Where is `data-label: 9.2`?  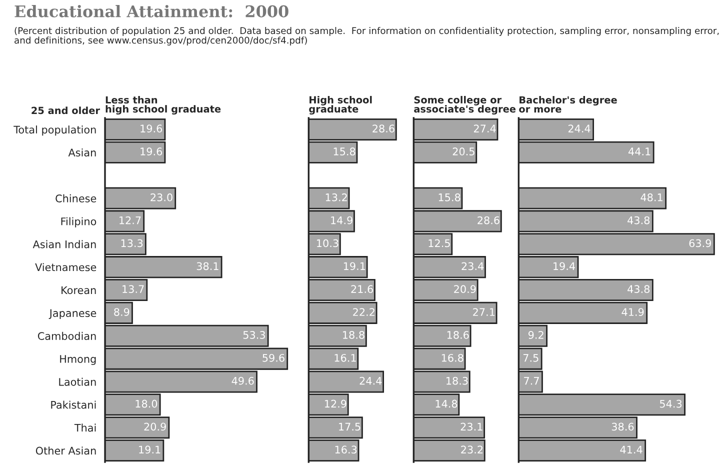 data-label: 9.2 is located at coordinates (536, 335).